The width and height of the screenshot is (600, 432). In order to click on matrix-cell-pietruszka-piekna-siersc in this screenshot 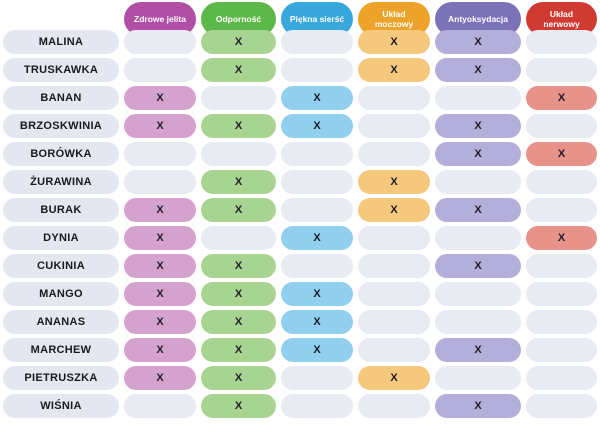, I will do `click(317, 378)`.